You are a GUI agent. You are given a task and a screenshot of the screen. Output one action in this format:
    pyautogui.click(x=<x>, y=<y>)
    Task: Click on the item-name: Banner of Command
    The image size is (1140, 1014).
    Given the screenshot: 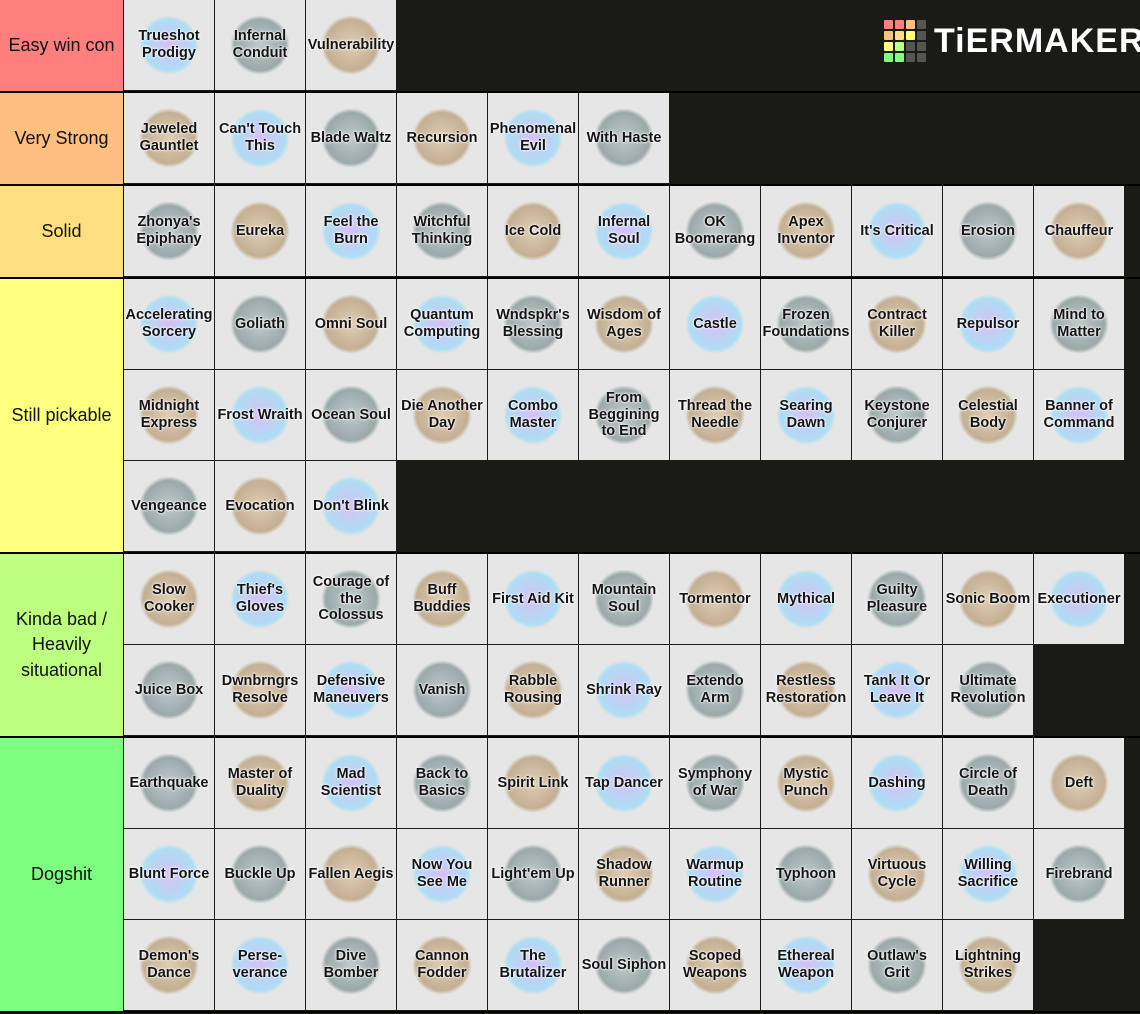 What is the action you would take?
    pyautogui.click(x=1079, y=414)
    